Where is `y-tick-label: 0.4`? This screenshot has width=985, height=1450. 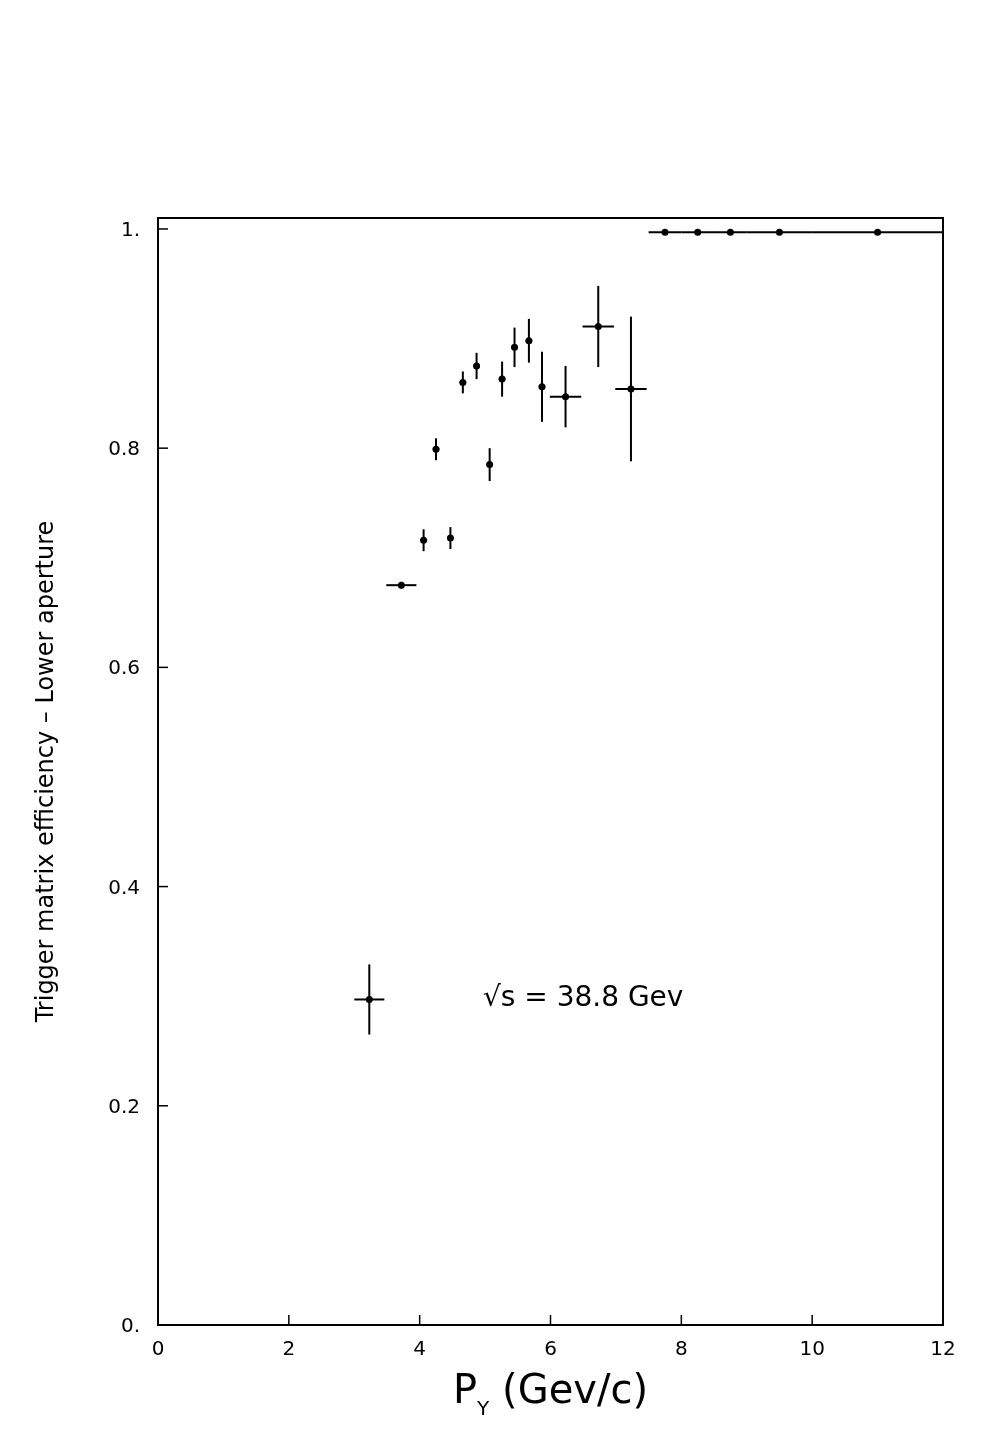 y-tick-label: 0.4 is located at coordinates (124, 886).